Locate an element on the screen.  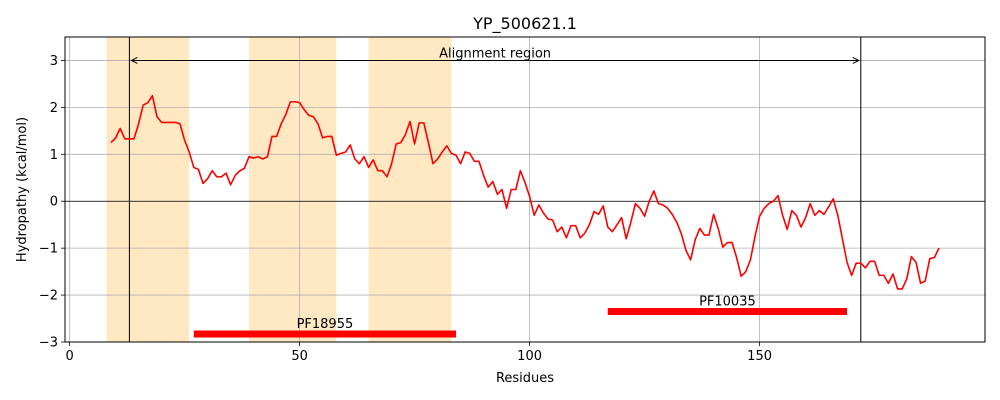
domain-label: PF10035 is located at coordinates (727, 302).